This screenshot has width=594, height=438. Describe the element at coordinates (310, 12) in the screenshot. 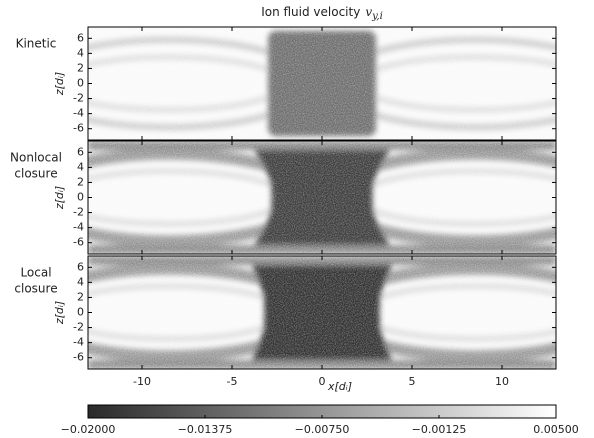

I see `title-text: Ion fluid velocity` at that location.